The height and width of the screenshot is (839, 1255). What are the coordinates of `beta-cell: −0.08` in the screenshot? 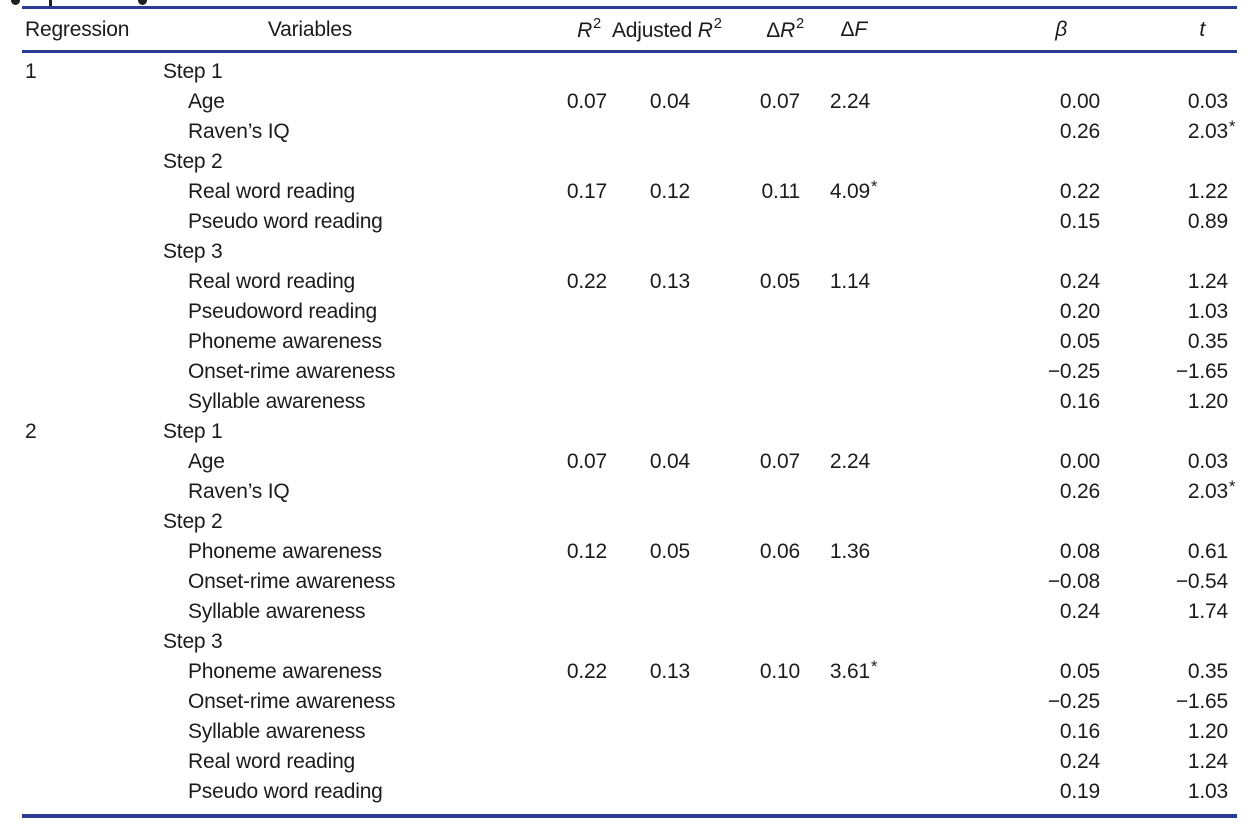 It's located at (1073, 581).